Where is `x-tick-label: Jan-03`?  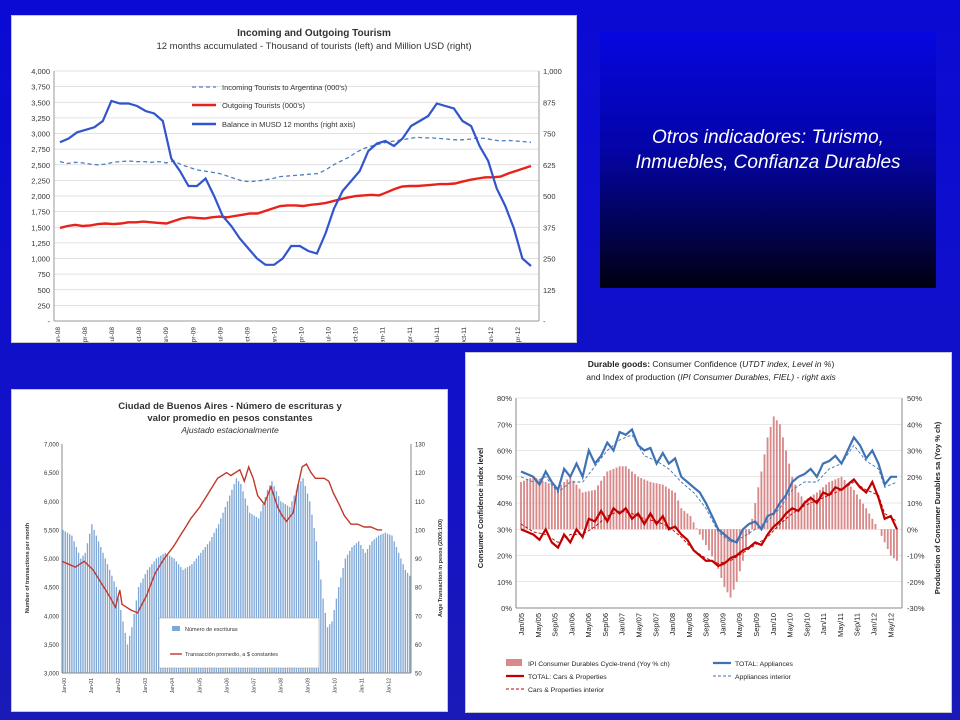 x-tick-label: Jan-03 is located at coordinates (146, 686).